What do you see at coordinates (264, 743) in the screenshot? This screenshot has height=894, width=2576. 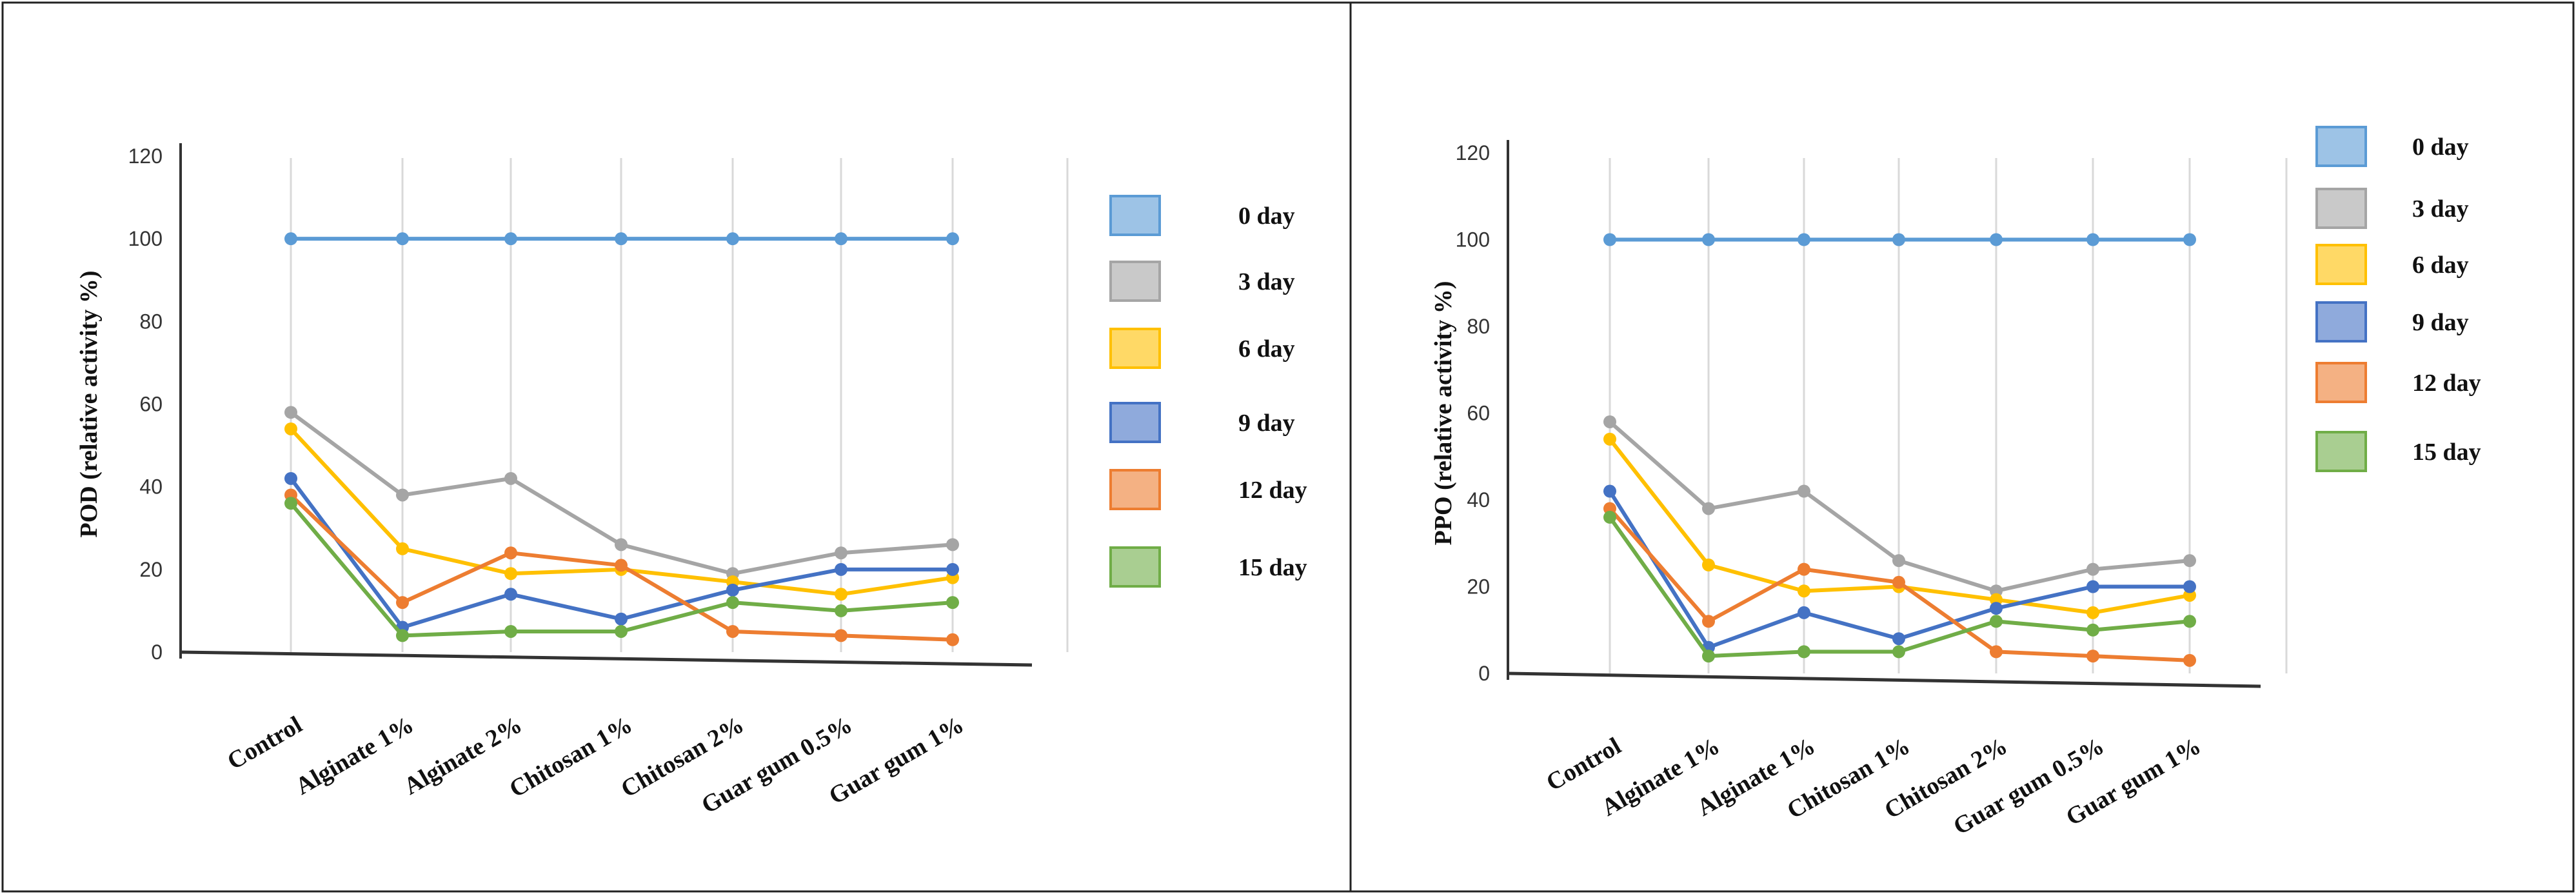 I see `x-tick-label: Control` at bounding box center [264, 743].